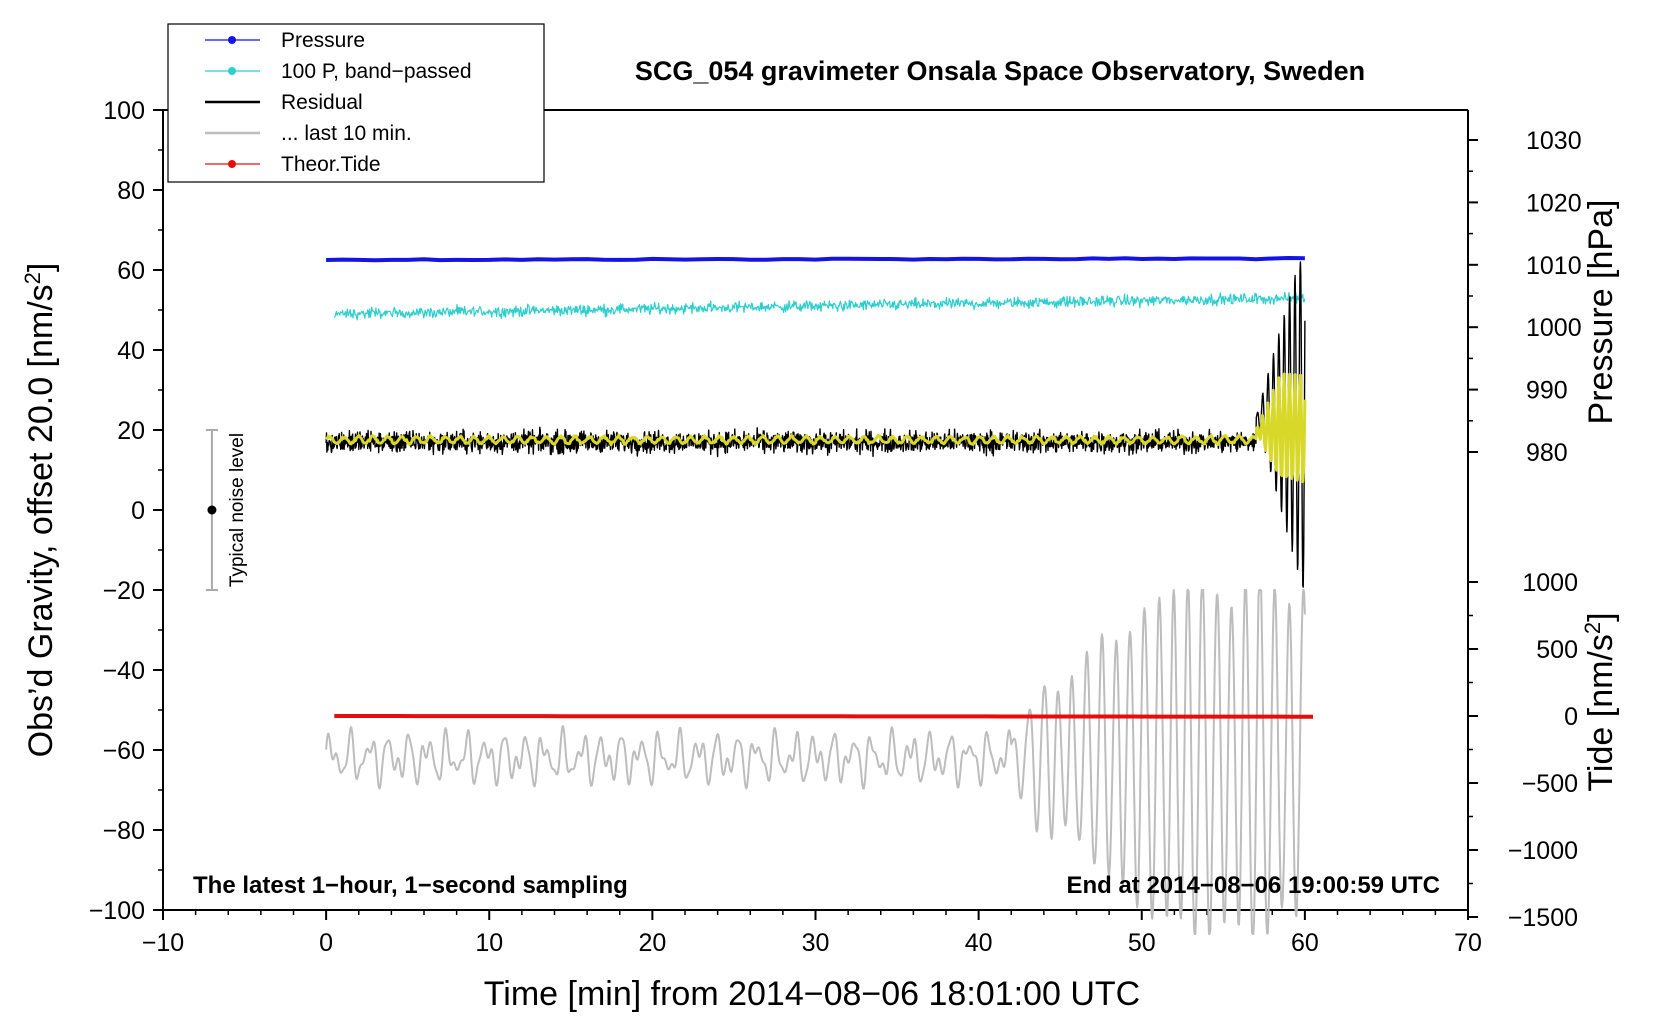 Image resolution: width=1660 pixels, height=1020 pixels. What do you see at coordinates (1592, 628) in the screenshot?
I see `y-axis-tide-title-sup: 2` at bounding box center [1592, 628].